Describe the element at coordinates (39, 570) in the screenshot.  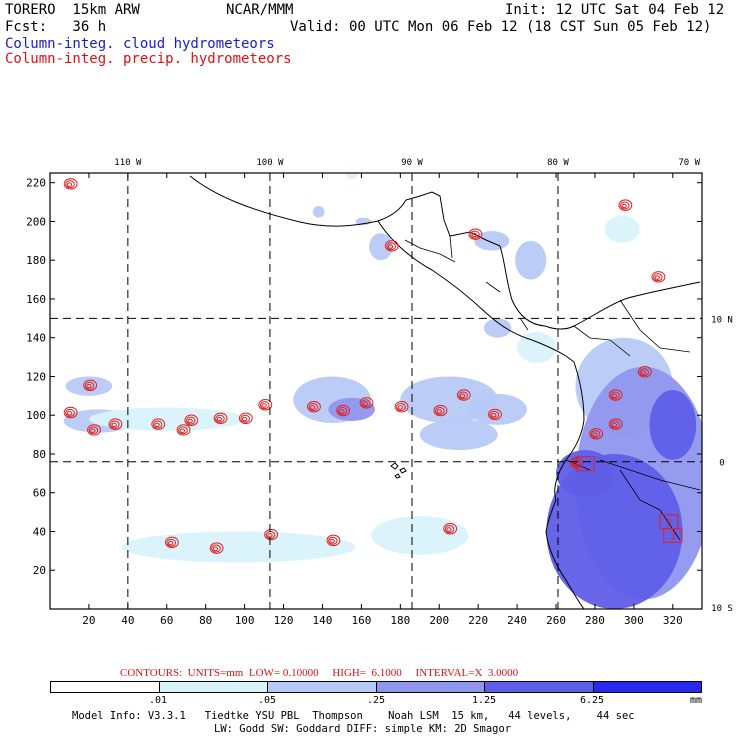
I see `y-tick-label: 20` at that location.